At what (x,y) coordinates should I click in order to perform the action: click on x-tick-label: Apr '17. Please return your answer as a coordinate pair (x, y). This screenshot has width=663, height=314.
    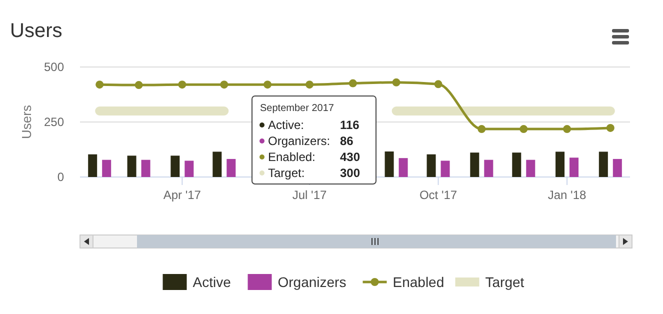
    Looking at the image, I should click on (182, 195).